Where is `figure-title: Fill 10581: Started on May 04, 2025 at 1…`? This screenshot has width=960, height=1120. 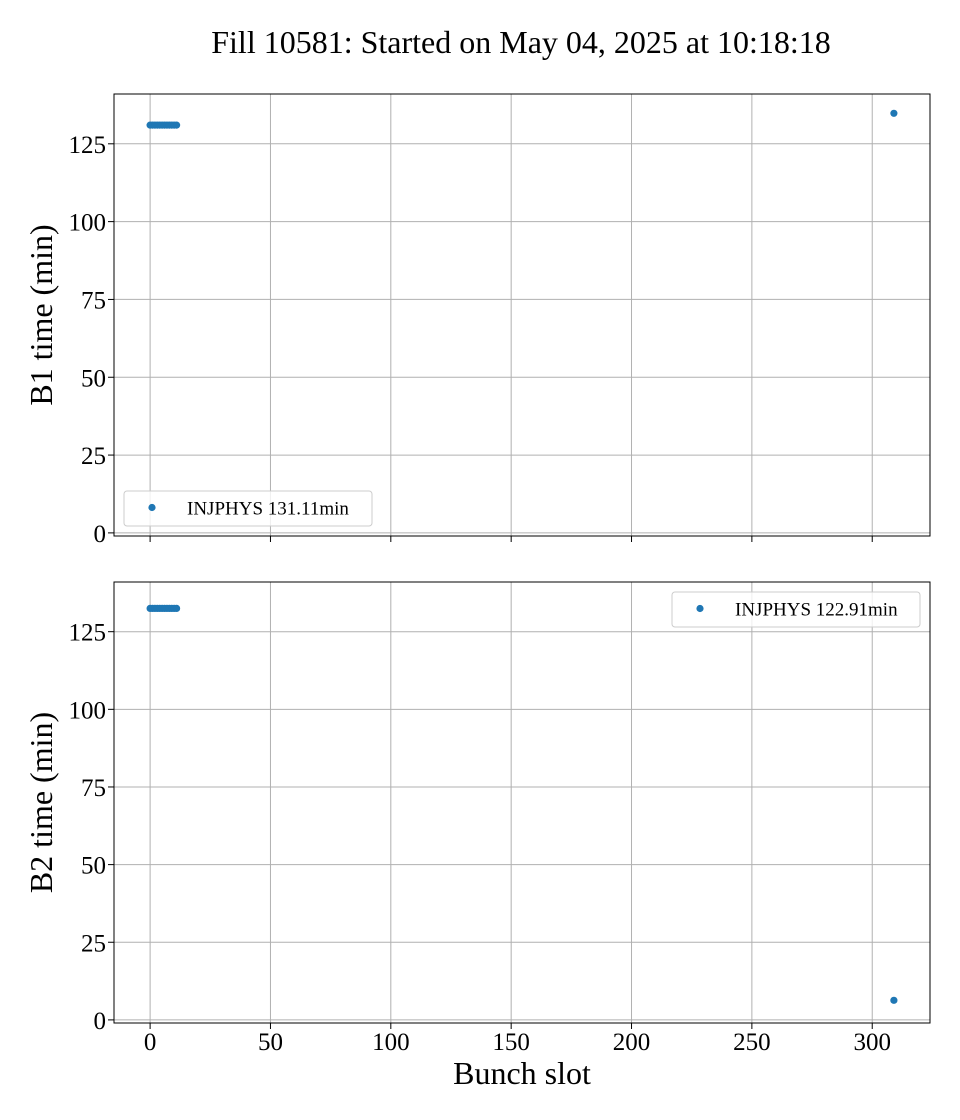 figure-title: Fill 10581: Started on May 04, 2025 at 1… is located at coordinates (521, 42).